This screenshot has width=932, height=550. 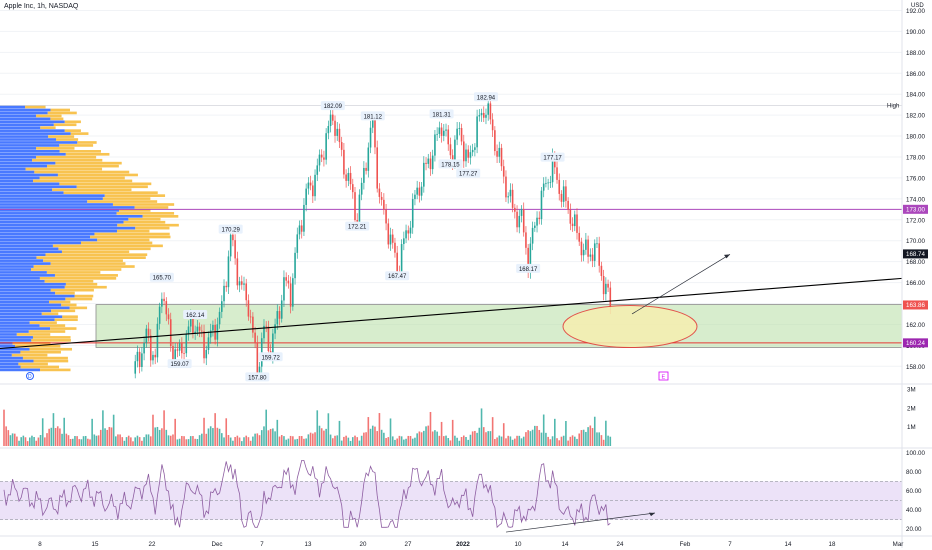 What do you see at coordinates (95, 544) in the screenshot?
I see `time-tick-label: 15` at bounding box center [95, 544].